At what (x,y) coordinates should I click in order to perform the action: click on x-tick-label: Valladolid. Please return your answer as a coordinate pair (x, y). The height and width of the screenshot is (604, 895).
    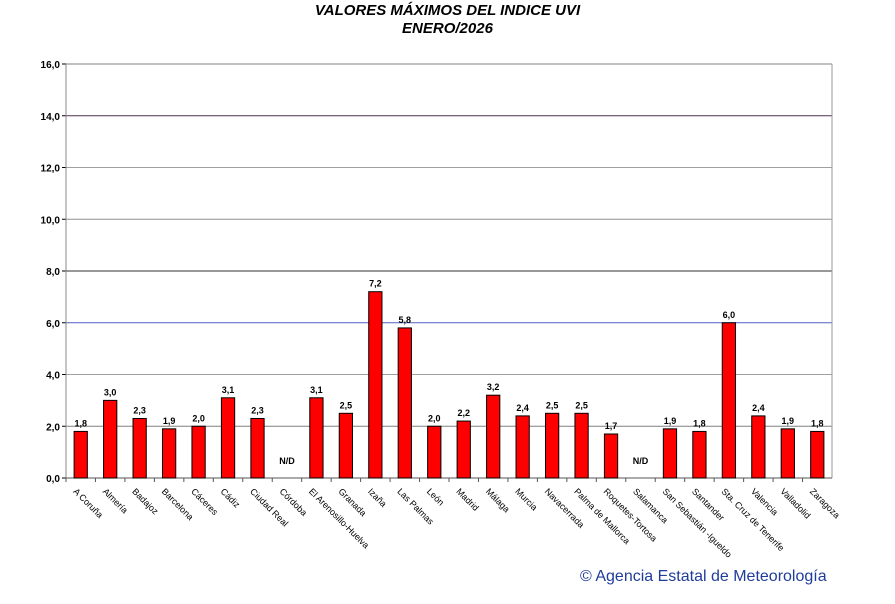
    Looking at the image, I should click on (795, 503).